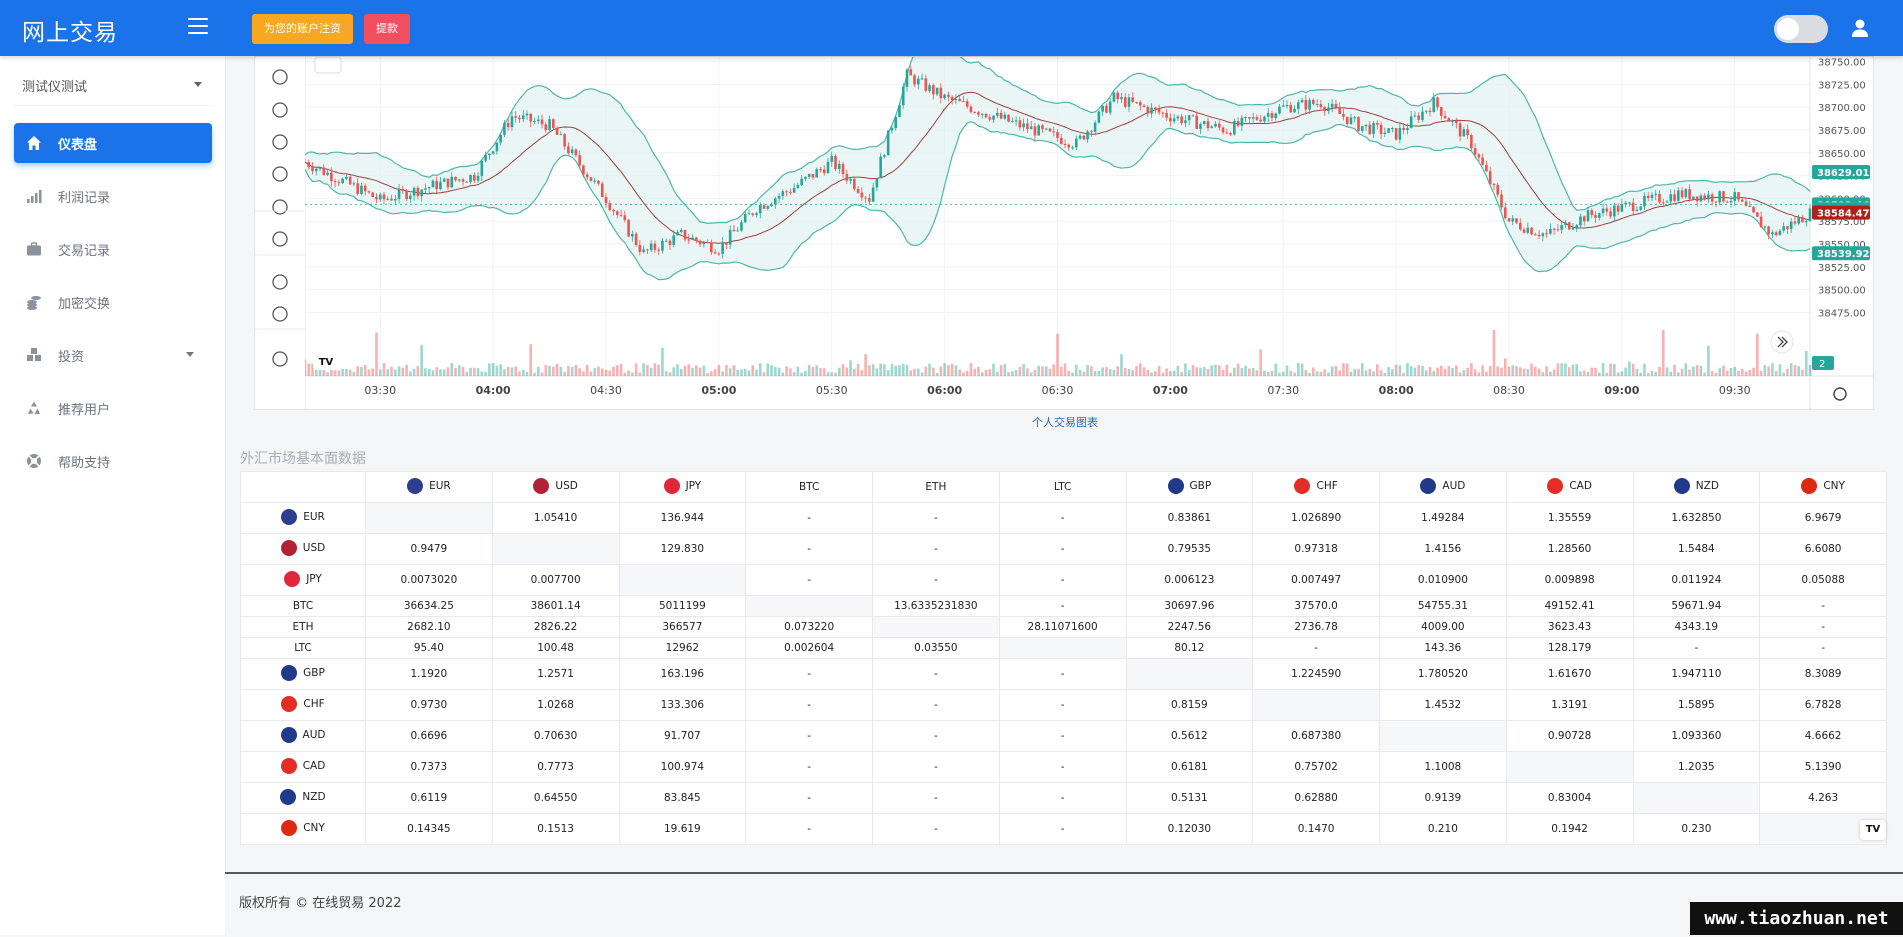 The height and width of the screenshot is (937, 1903). What do you see at coordinates (303, 736) in the screenshot?
I see `currency-header-aud: AUD` at bounding box center [303, 736].